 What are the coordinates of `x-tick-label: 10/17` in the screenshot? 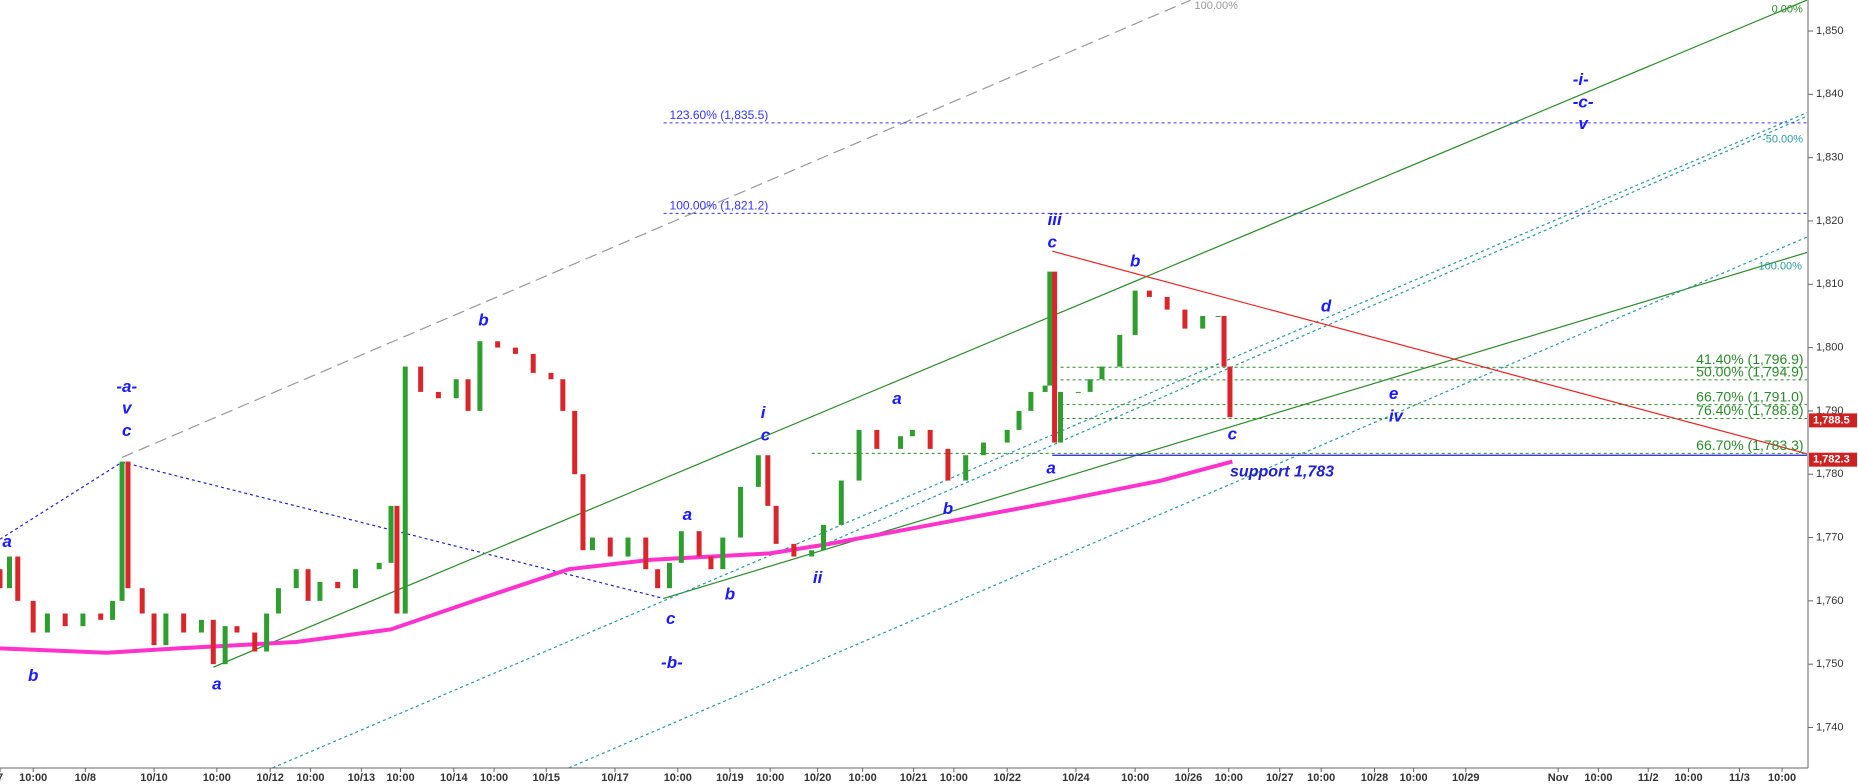 It's located at (615, 778).